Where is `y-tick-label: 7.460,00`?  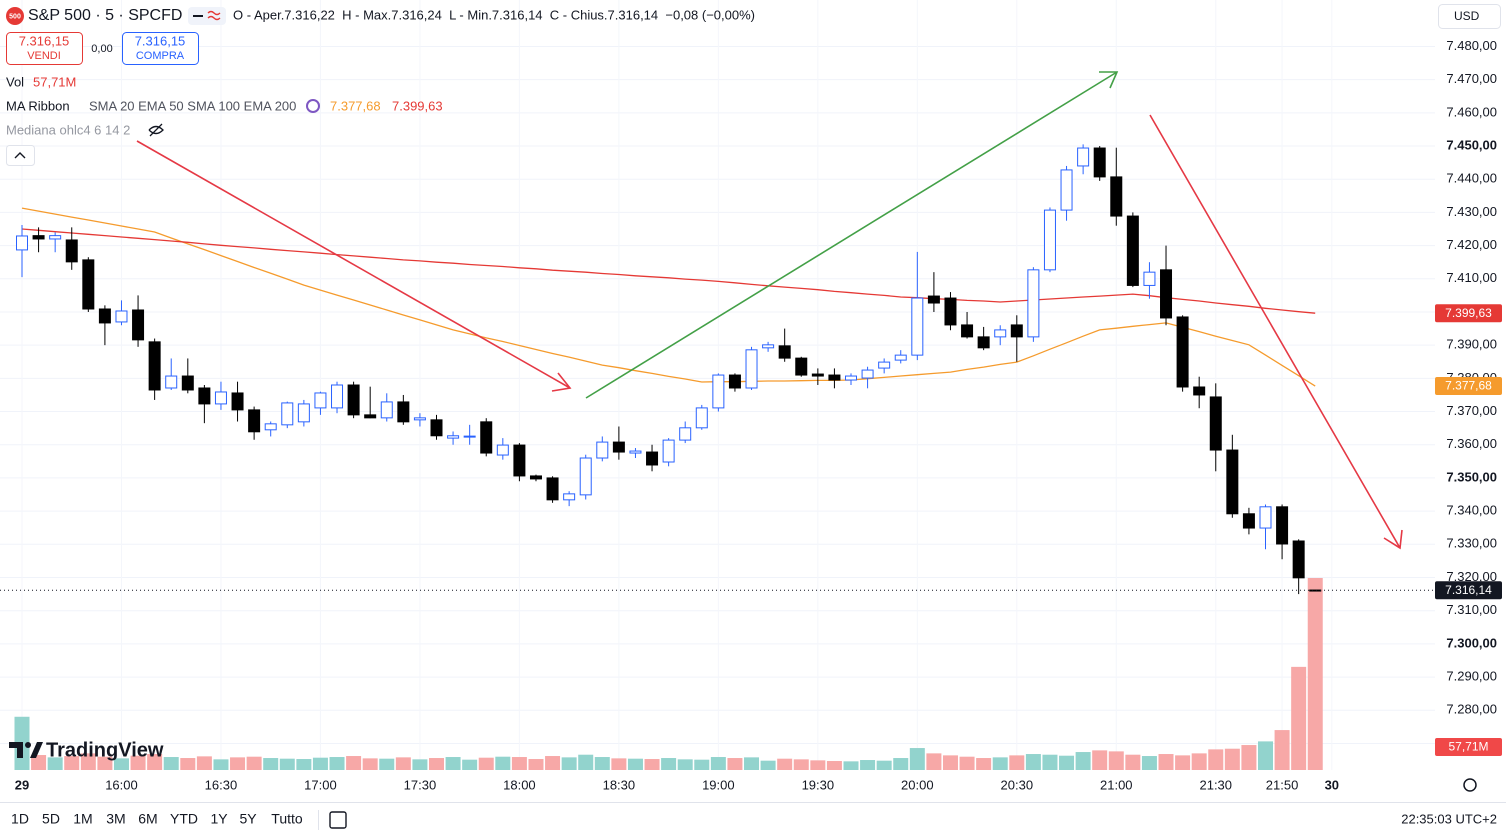
y-tick-label: 7.460,00 is located at coordinates (1471, 111).